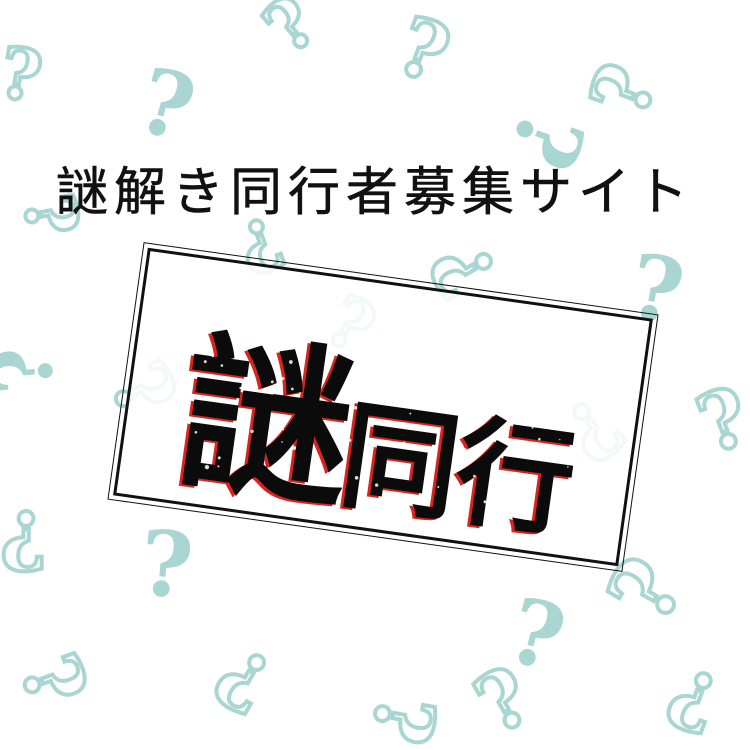  Describe the element at coordinates (263, 422) in the screenshot. I see `logo-char-nazo: 謎` at that location.